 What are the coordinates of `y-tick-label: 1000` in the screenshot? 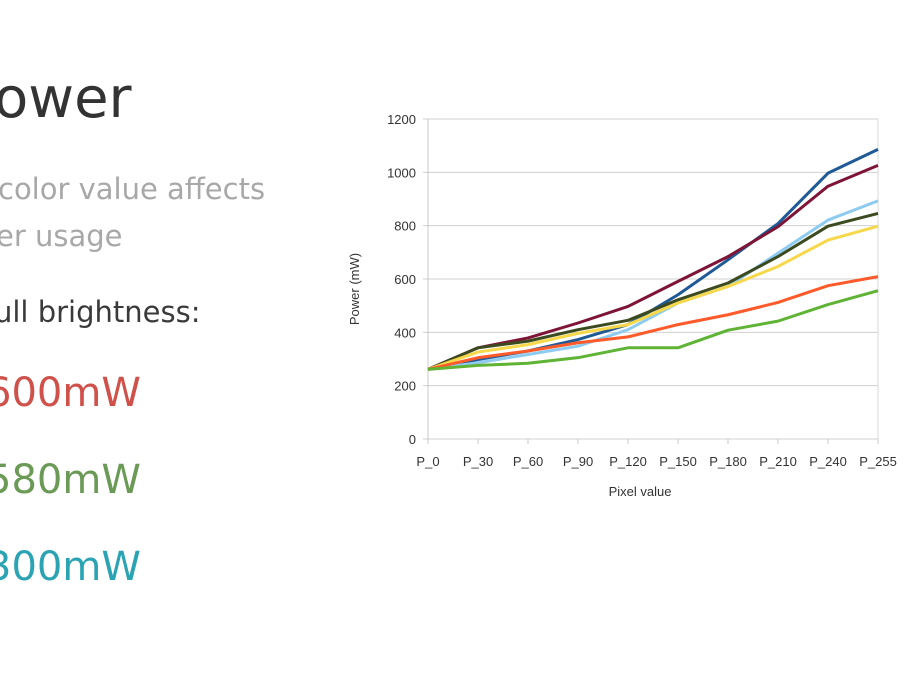 It's located at (401, 172).